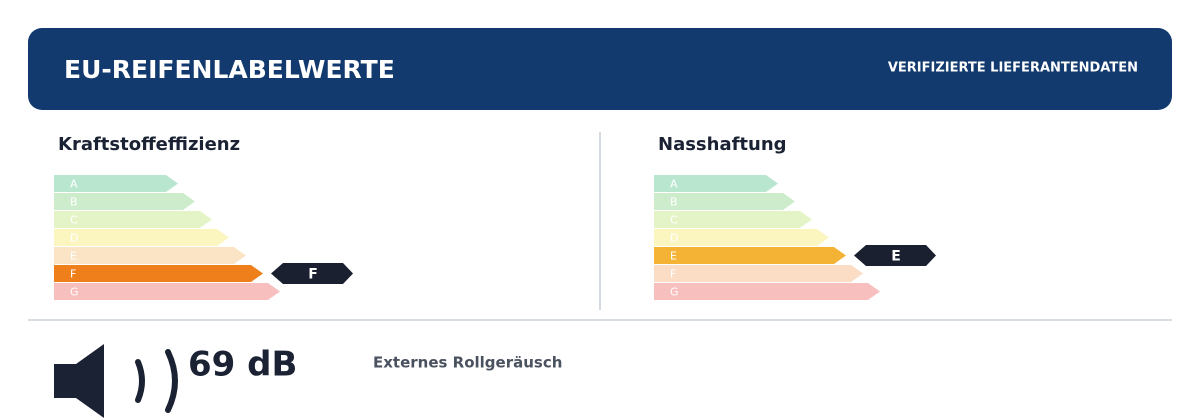 The width and height of the screenshot is (1200, 420). I want to click on section-title: Kraftstoffeffizienz, so click(149, 144).